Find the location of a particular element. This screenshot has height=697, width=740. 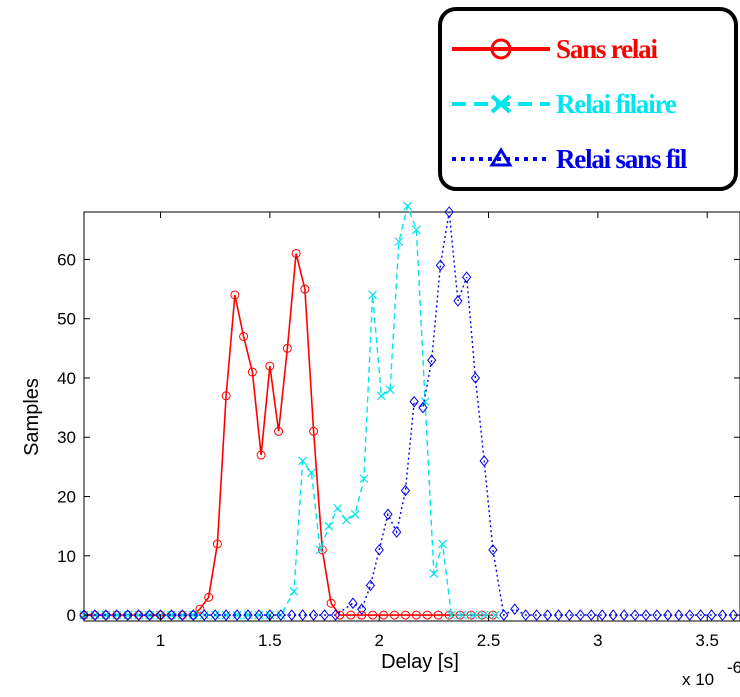

x-exponent-power: -6 is located at coordinates (733, 667).